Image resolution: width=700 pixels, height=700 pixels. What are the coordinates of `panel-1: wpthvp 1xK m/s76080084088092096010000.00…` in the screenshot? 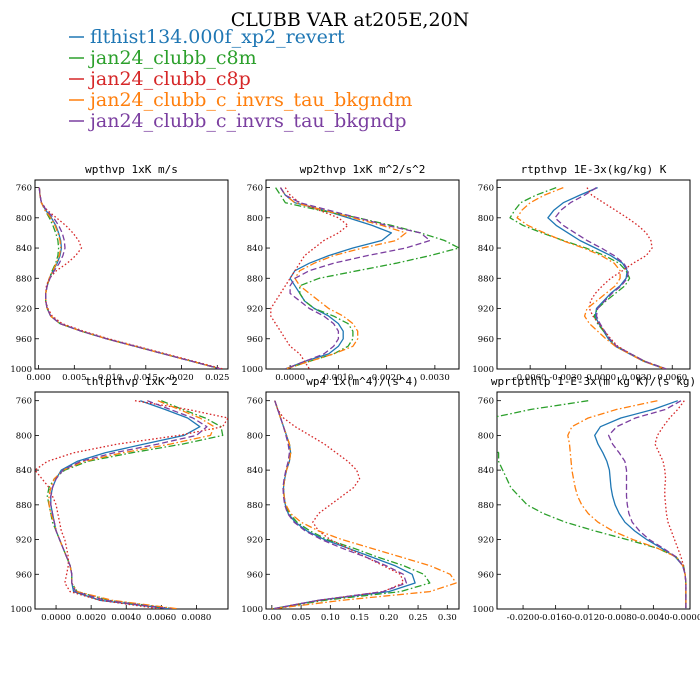 It's located at (119, 273).